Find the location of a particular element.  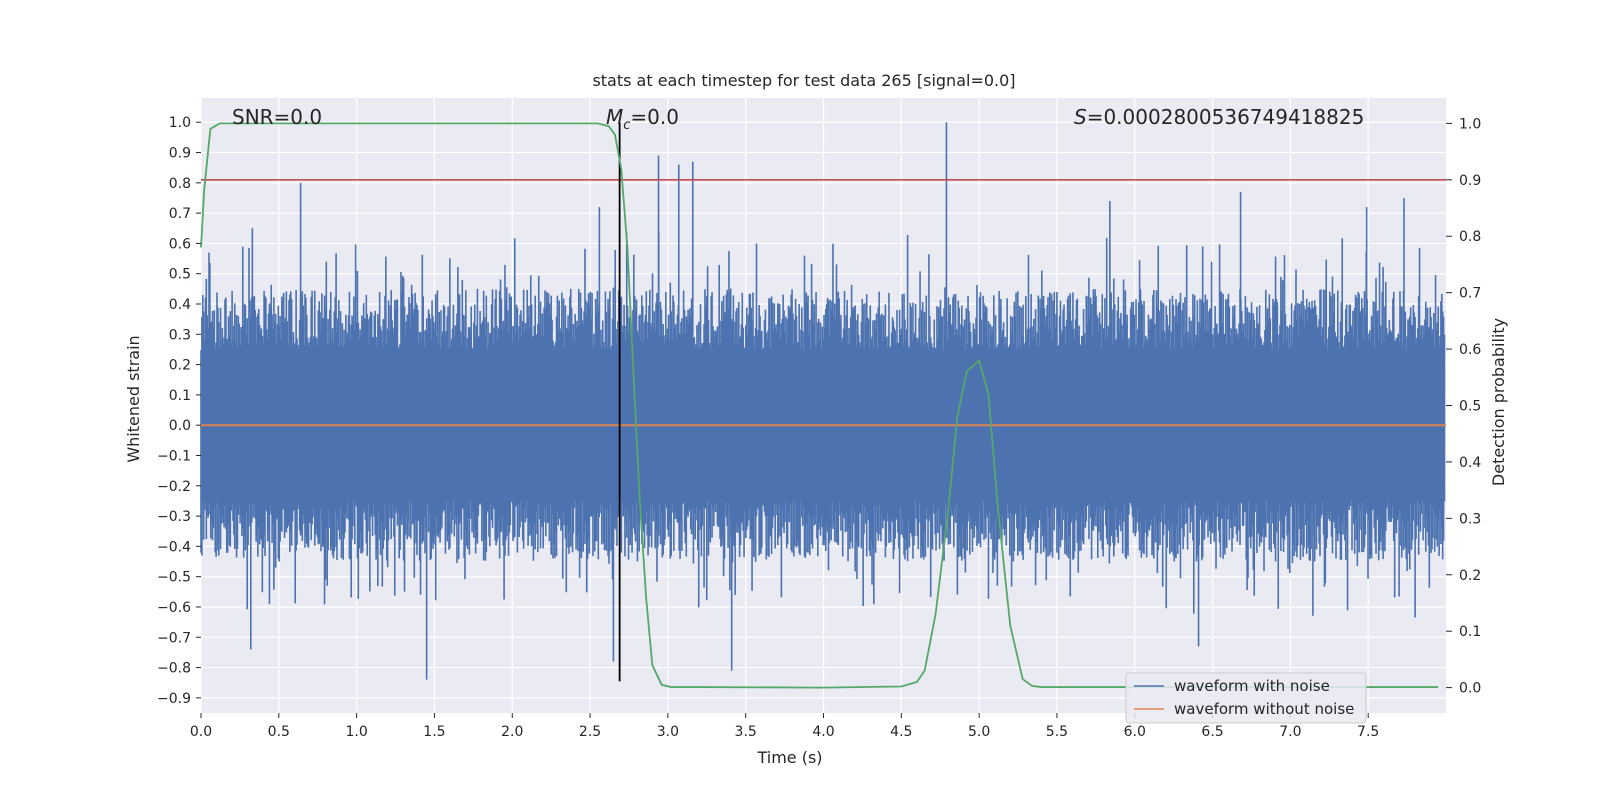

y-tick-label: 0.2 is located at coordinates (180, 366).